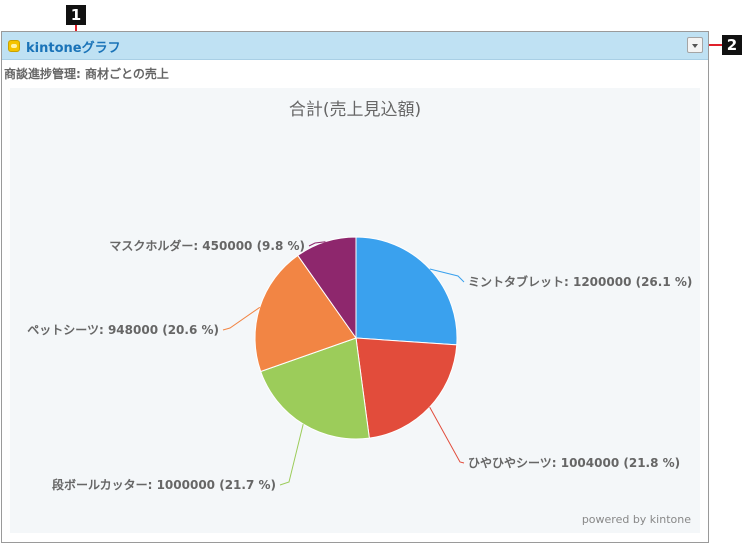  I want to click on pie-slice-label: 段ボールカッター: 1000000 (21.7 %), so click(164, 484).